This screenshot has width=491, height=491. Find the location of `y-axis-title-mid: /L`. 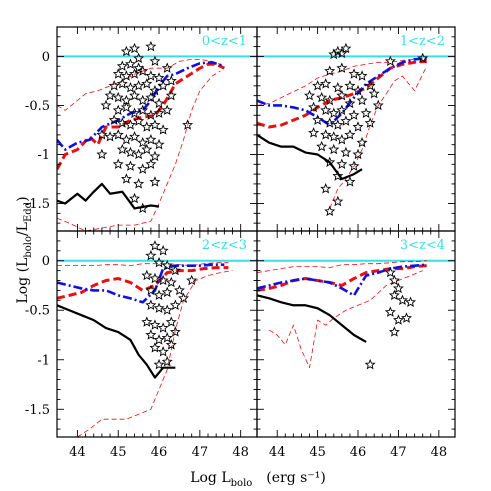

y-axis-title-mid: /L is located at coordinates (23, 229).